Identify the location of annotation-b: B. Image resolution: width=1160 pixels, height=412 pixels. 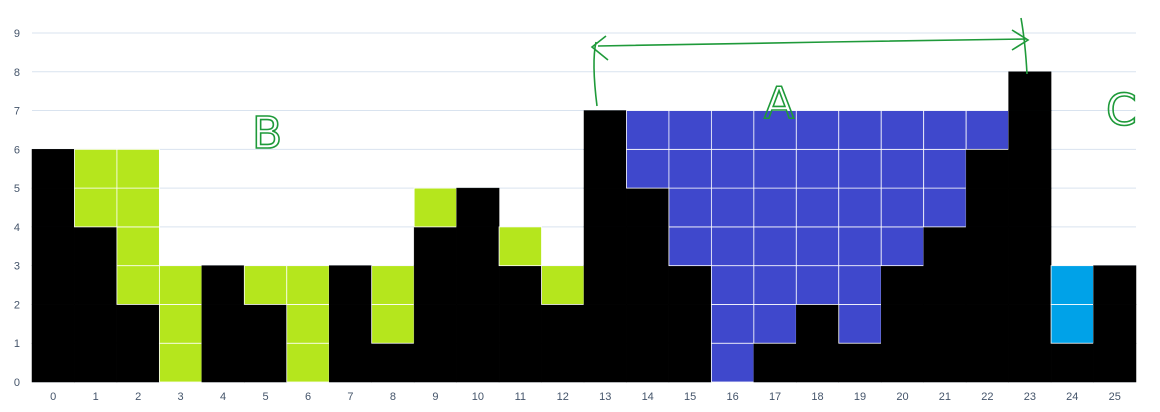
(267, 133).